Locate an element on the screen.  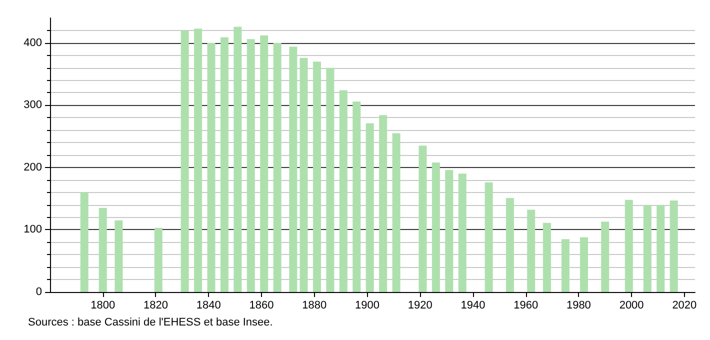
x-tick-label: 1880 is located at coordinates (314, 306).